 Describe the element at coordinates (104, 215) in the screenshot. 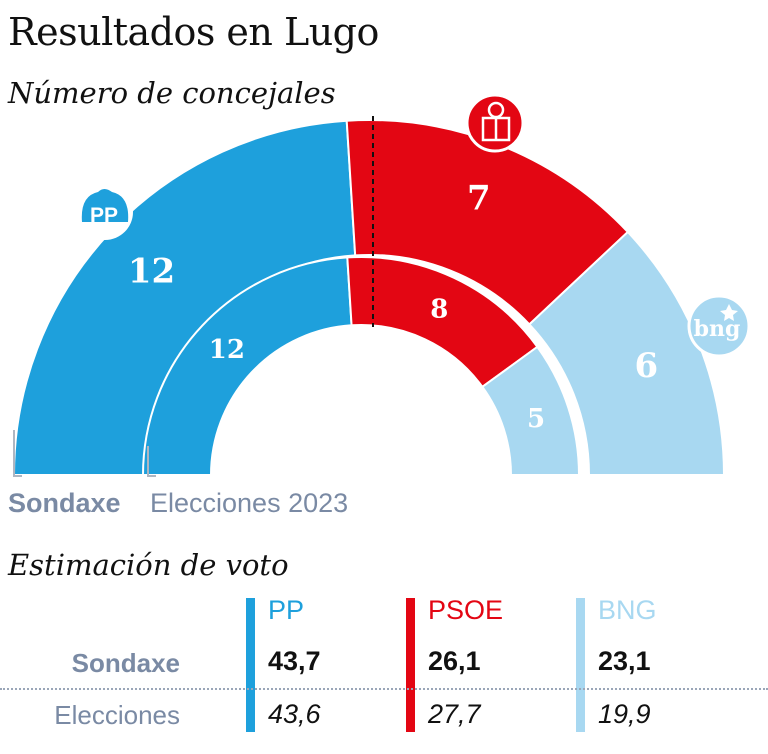

I see `svg-text: PP` at that location.